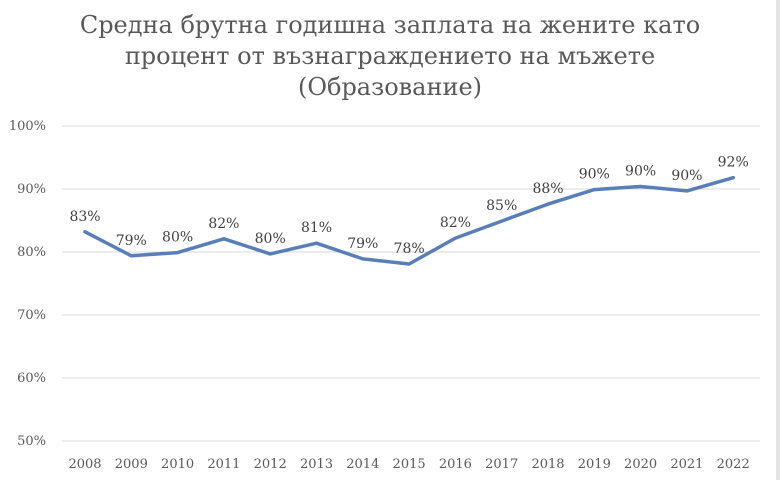  What do you see at coordinates (316, 243) in the screenshot?
I see `data-point-2013` at bounding box center [316, 243].